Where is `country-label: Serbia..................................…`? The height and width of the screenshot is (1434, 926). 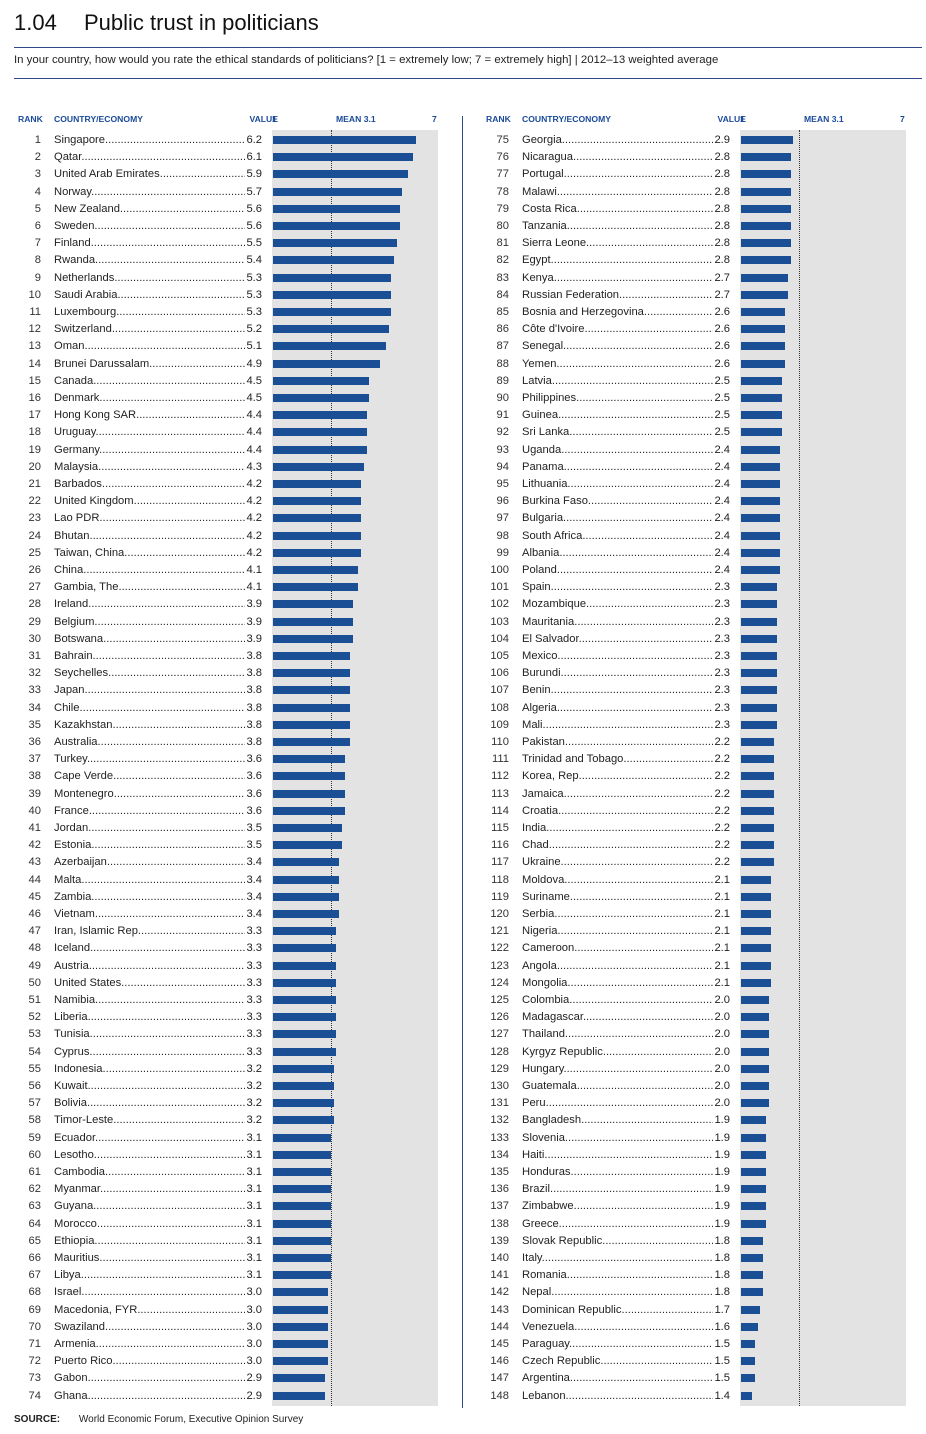
country-label: Serbia..................................… is located at coordinates (626, 914).